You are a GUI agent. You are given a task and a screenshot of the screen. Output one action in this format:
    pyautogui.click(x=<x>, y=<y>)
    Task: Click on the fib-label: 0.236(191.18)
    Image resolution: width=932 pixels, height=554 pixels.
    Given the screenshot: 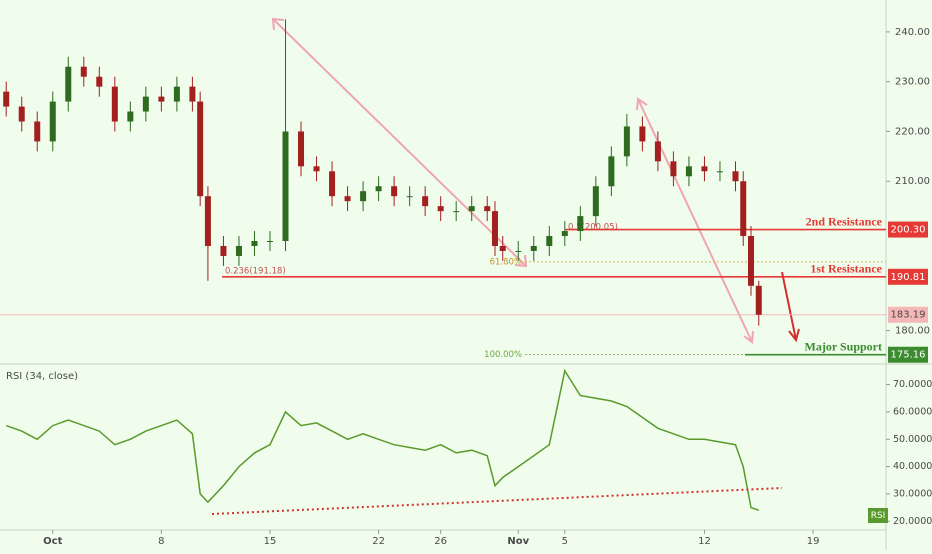 What is the action you would take?
    pyautogui.click(x=255, y=271)
    